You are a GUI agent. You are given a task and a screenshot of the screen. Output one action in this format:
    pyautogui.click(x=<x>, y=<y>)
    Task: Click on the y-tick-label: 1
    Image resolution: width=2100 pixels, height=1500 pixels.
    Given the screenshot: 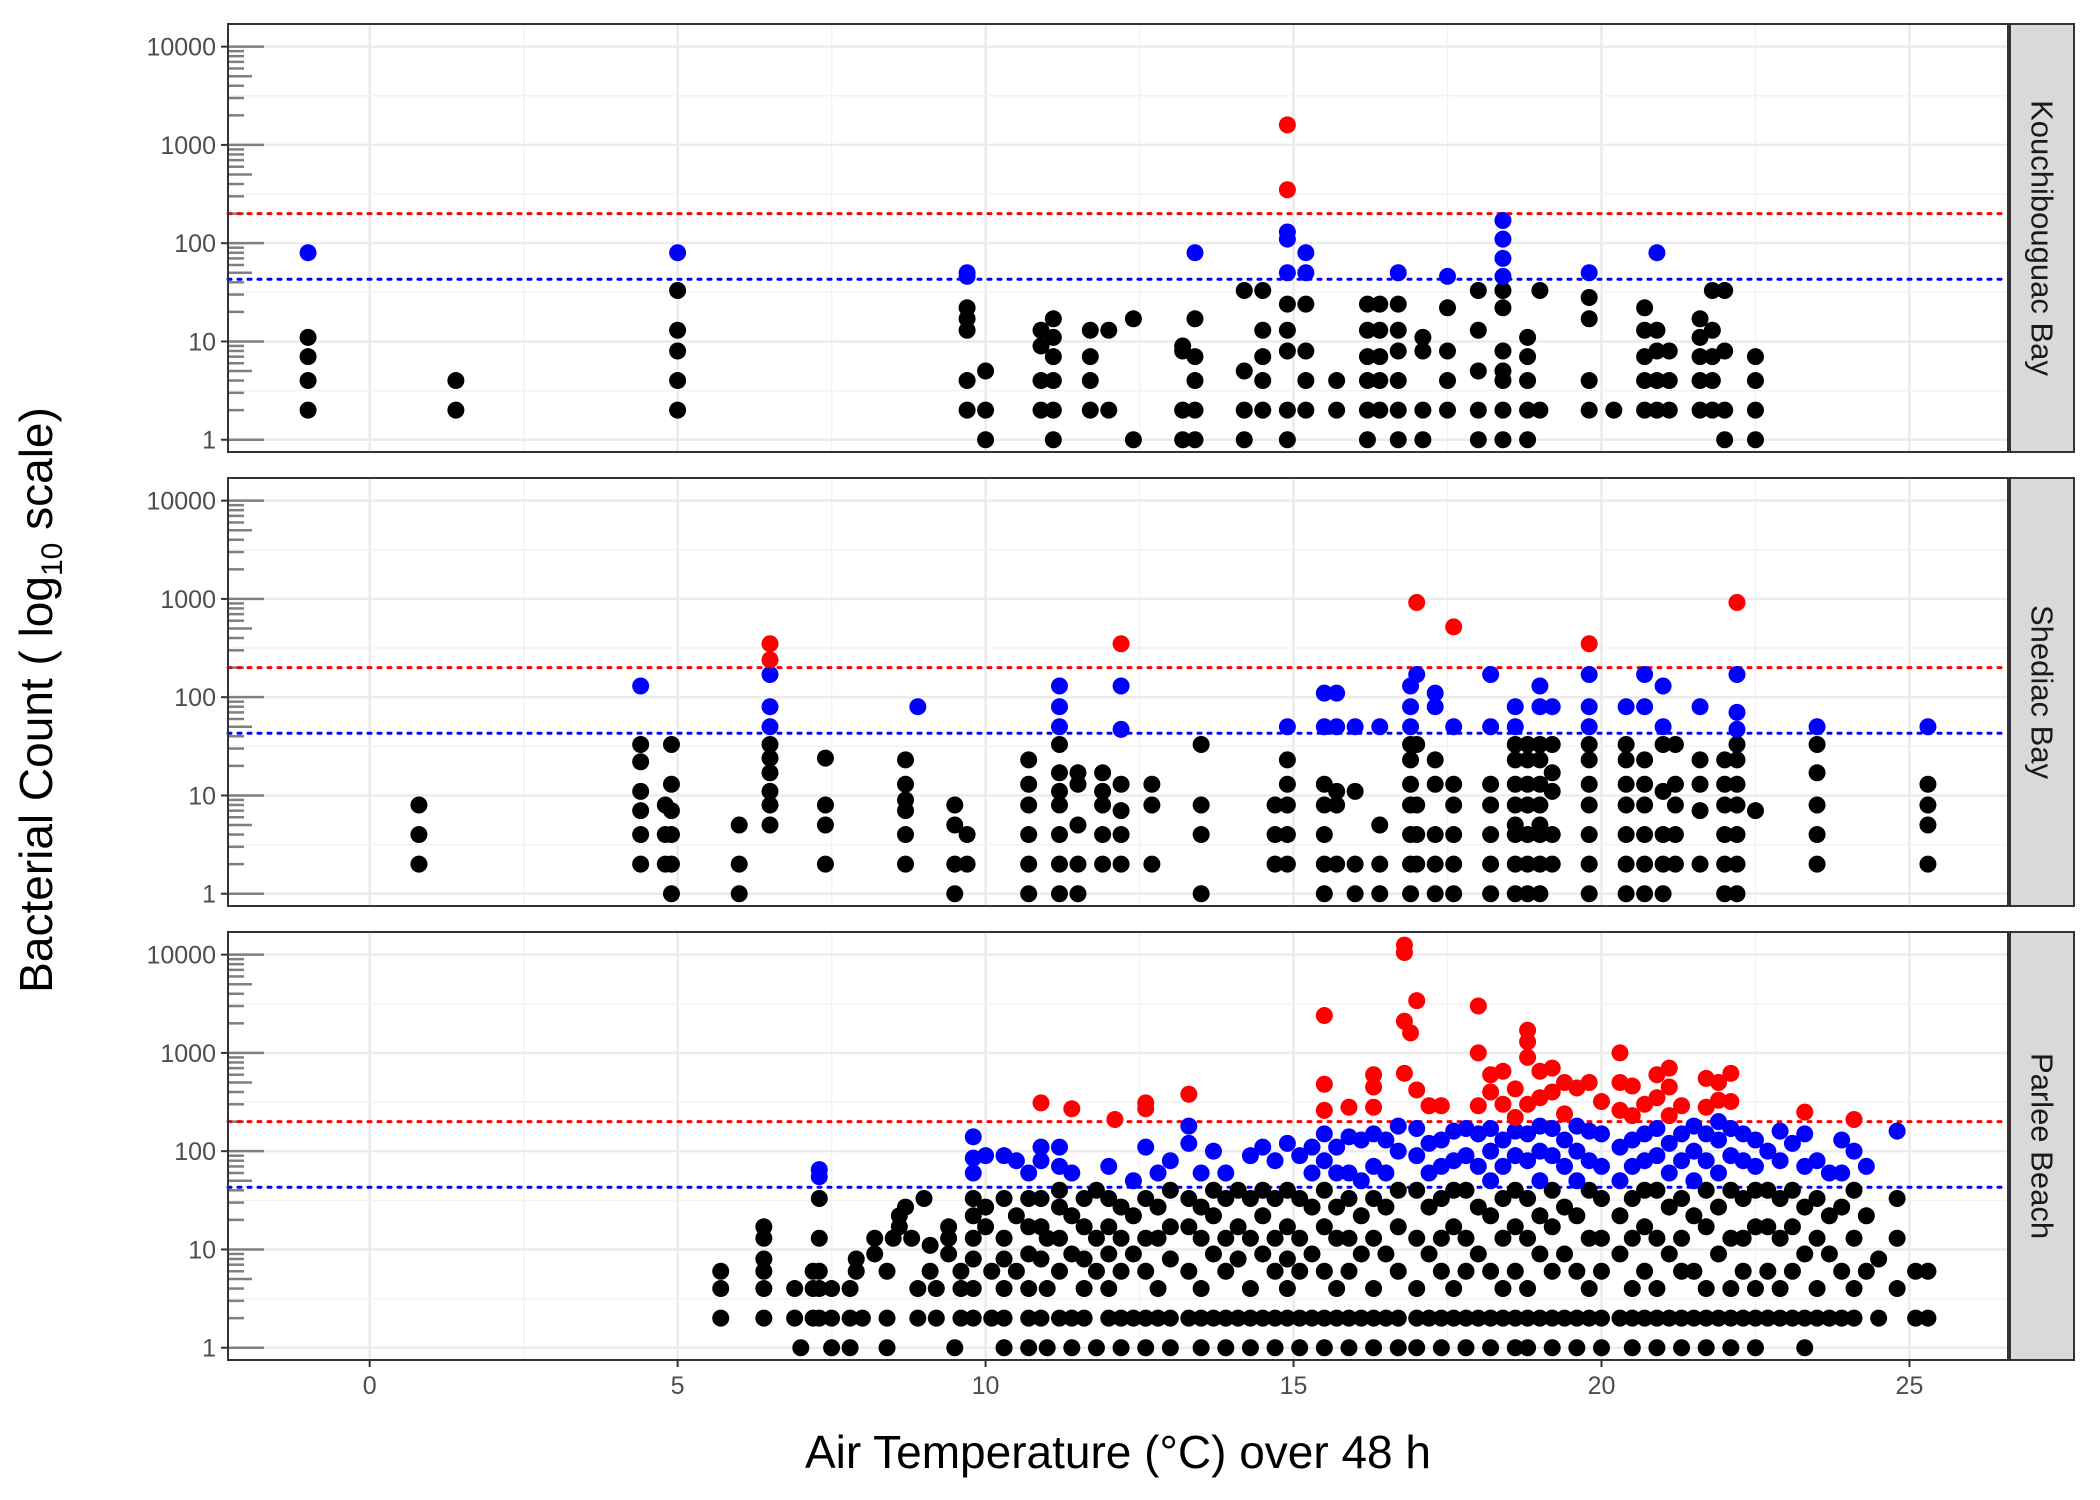 What is the action you would take?
    pyautogui.click(x=209, y=441)
    